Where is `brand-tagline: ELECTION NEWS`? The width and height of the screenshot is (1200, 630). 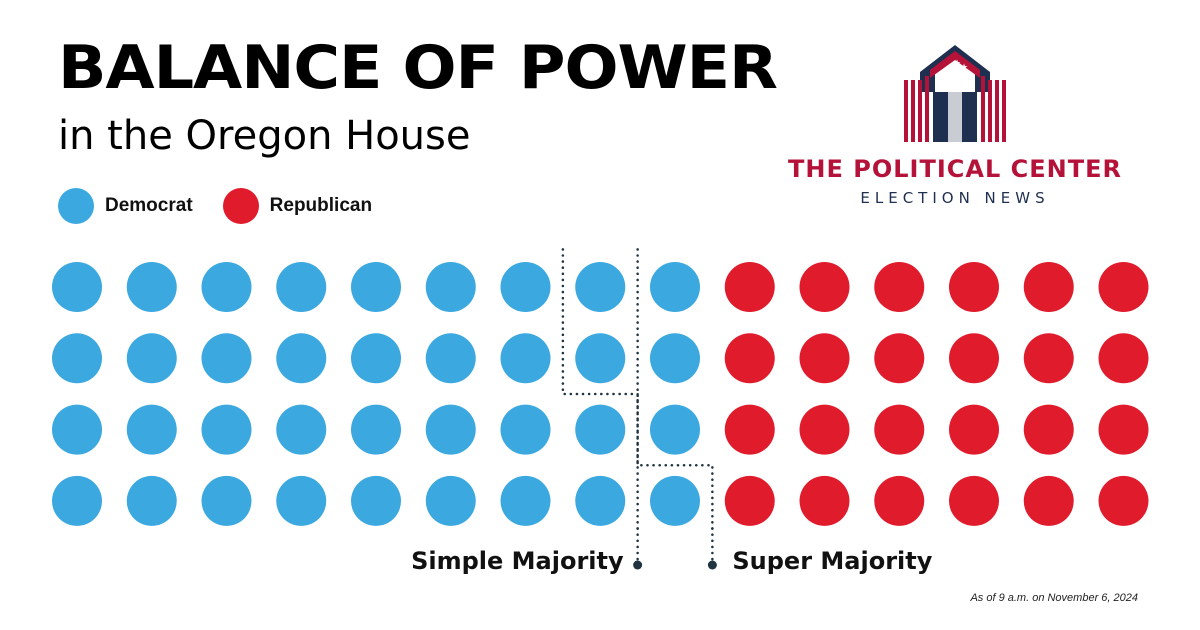
brand-tagline: ELECTION NEWS is located at coordinates (955, 198).